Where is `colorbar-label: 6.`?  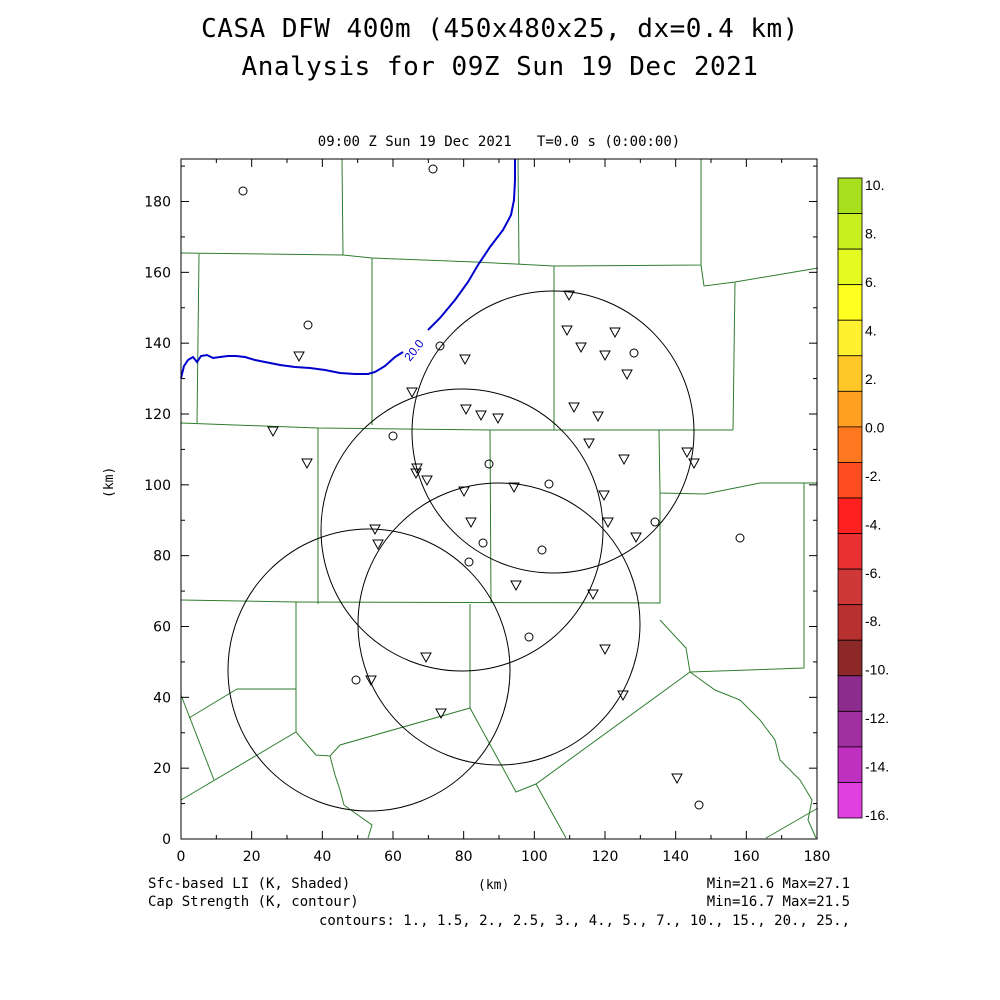 colorbar-label: 6. is located at coordinates (871, 282).